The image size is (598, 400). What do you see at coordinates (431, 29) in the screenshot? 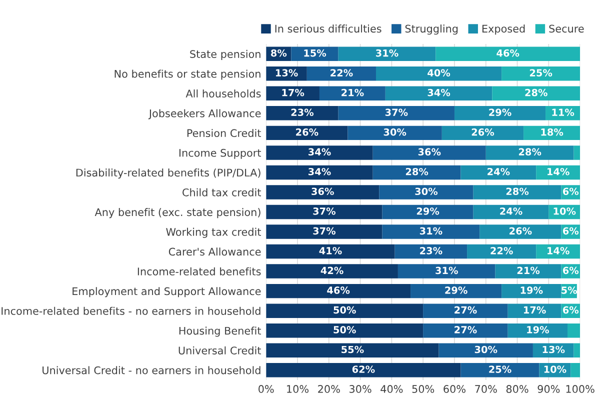
I see `legend-label: Struggling` at bounding box center [431, 29].